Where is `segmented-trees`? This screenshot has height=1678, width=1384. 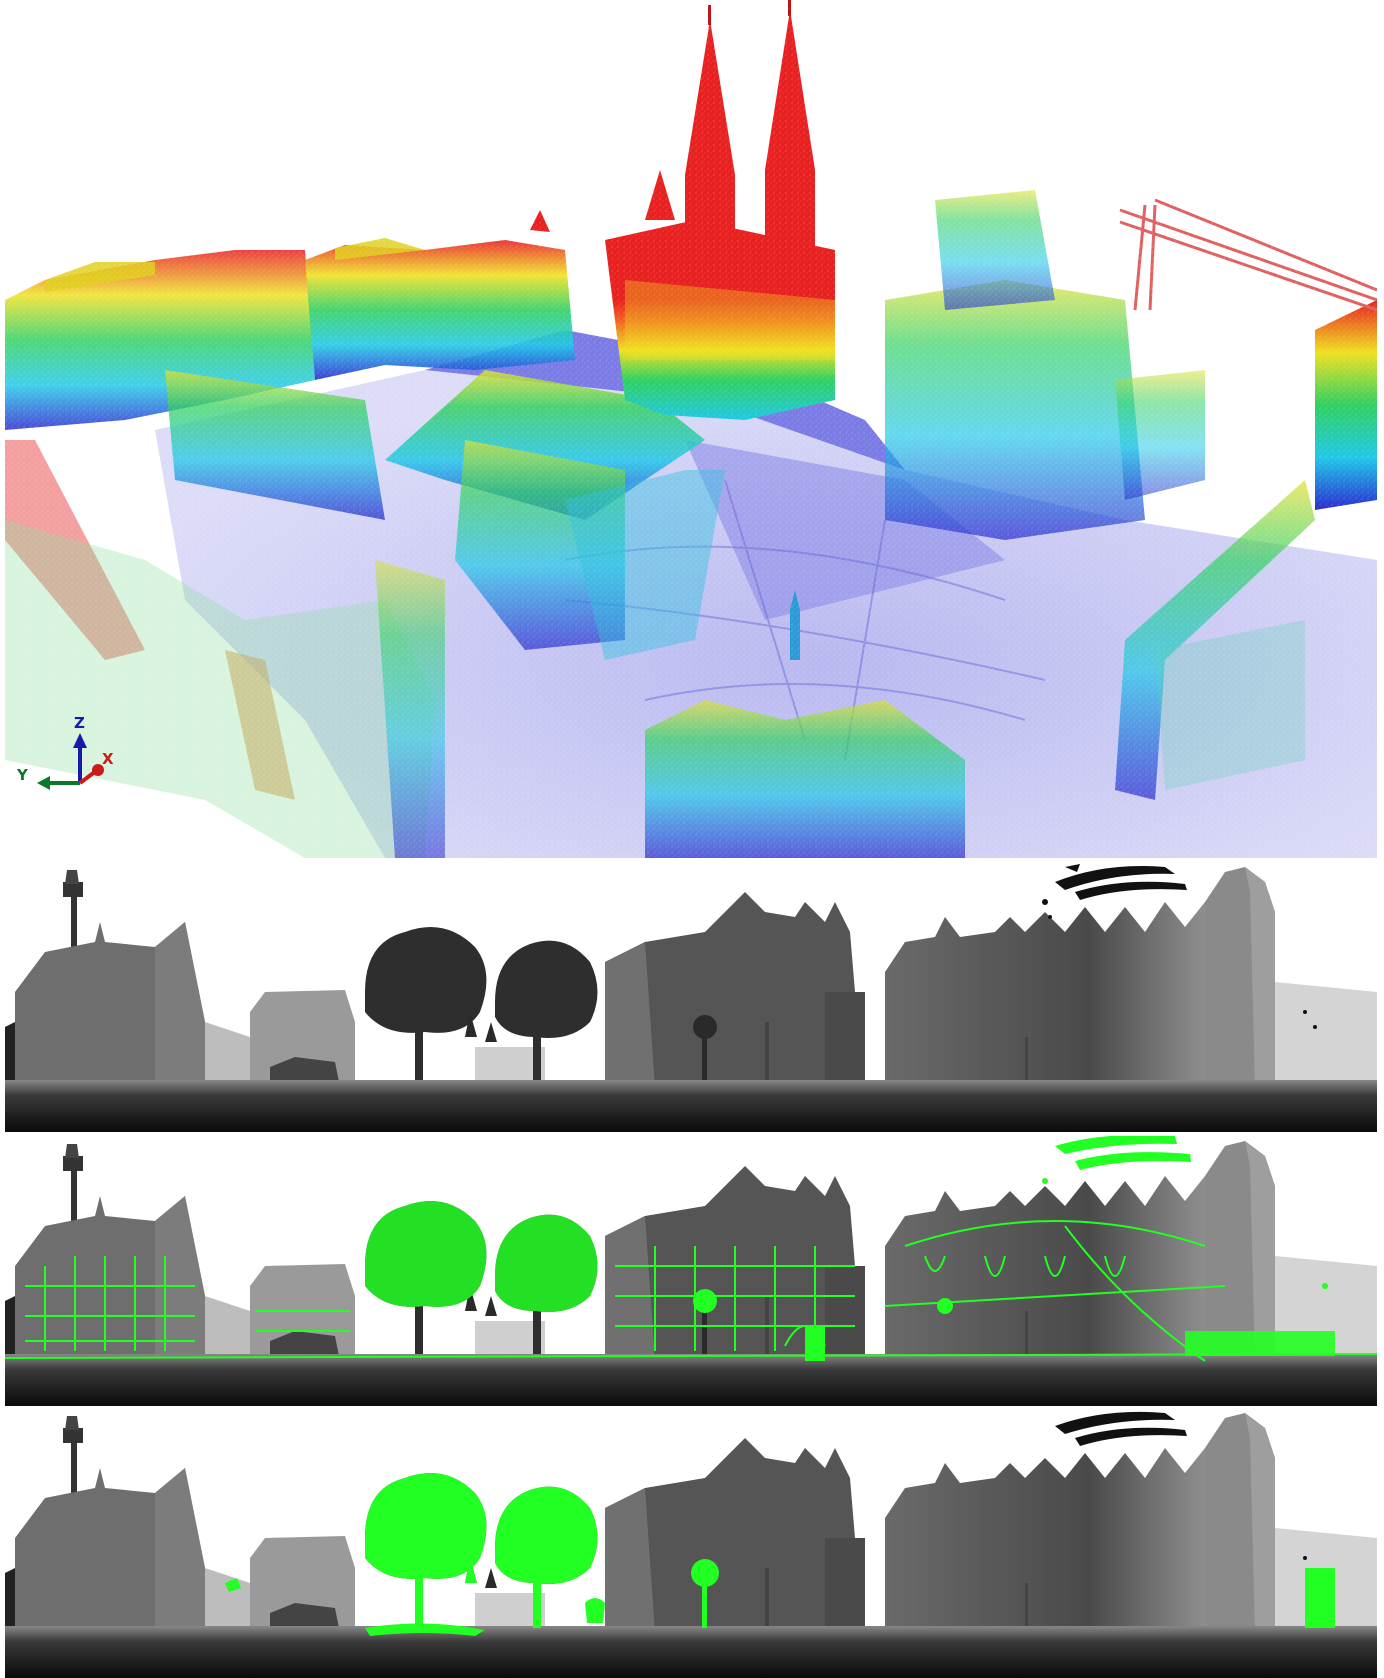
segmented-trees is located at coordinates (780, 1554).